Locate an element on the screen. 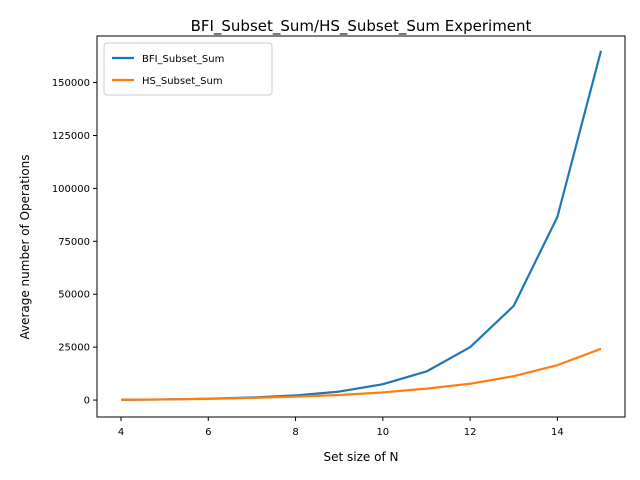 The image size is (640, 480). x-tick-label: 4 is located at coordinates (121, 432).